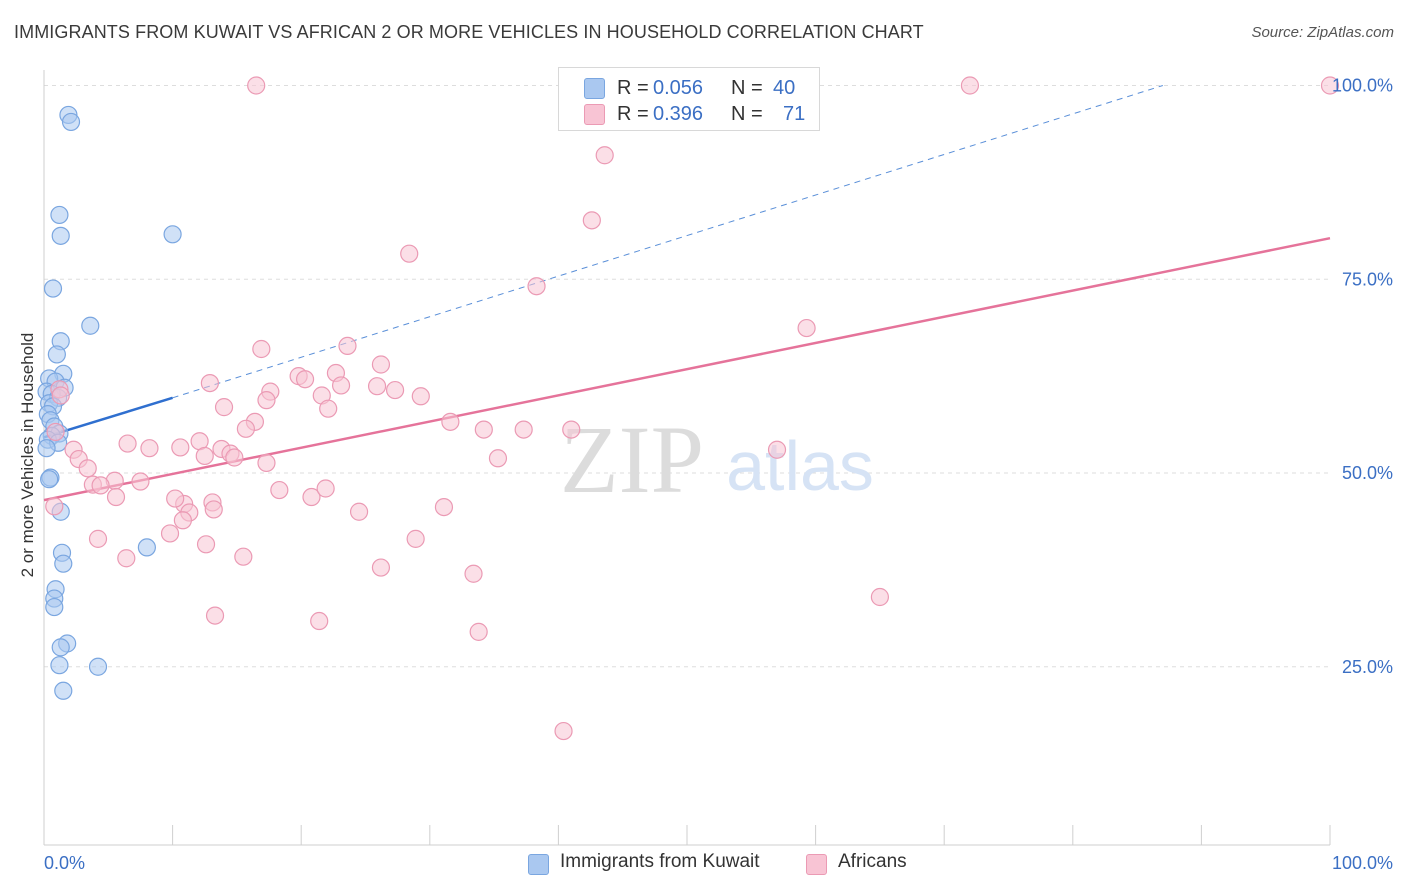 The height and width of the screenshot is (892, 1406). I want to click on n-value: 71, so click(794, 114).